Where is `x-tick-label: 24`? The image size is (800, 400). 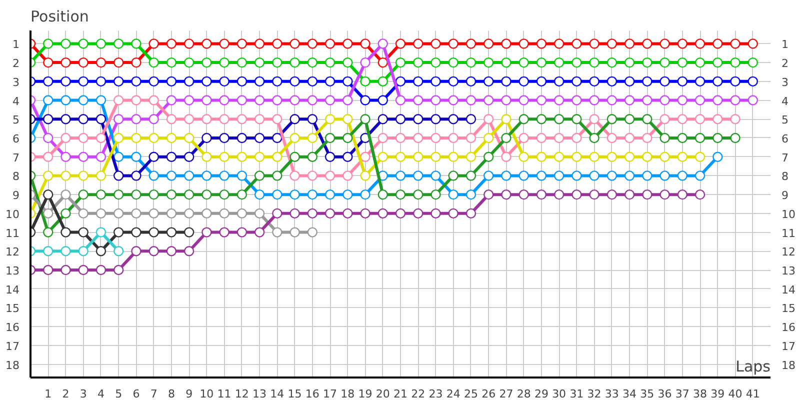 x-tick-label: 24 is located at coordinates (453, 394).